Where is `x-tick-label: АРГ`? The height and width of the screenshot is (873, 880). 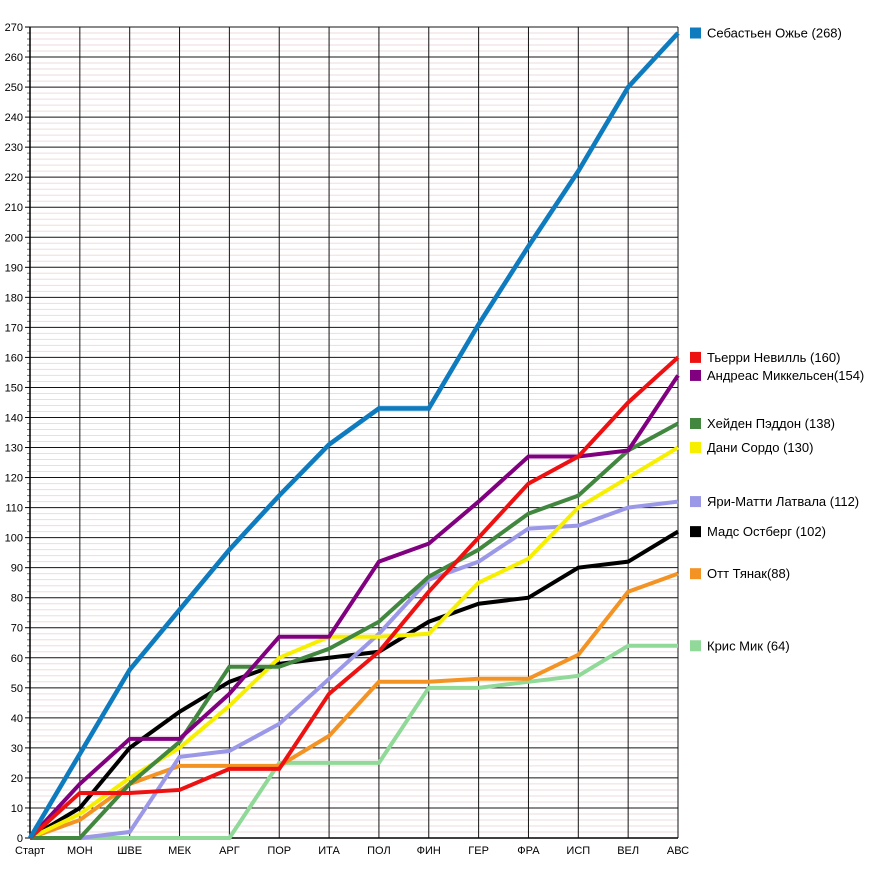 x-tick-label: АРГ is located at coordinates (229, 851).